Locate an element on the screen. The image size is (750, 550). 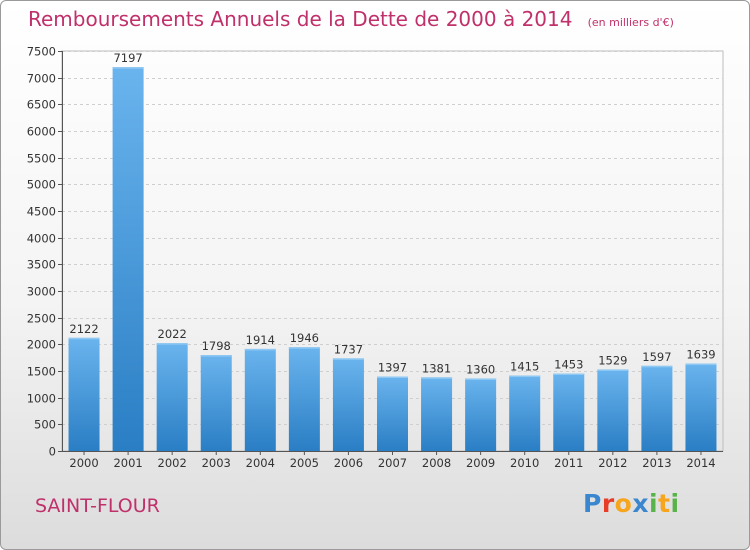
x-tick-label: 2003 is located at coordinates (216, 463).